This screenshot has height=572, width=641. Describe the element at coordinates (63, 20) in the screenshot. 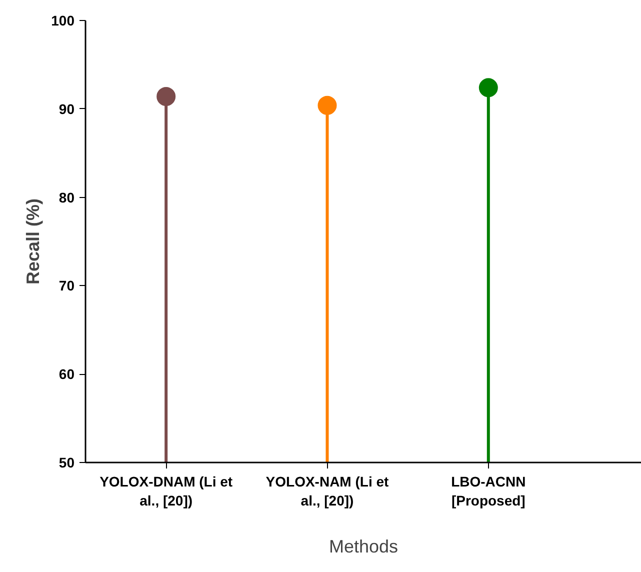

I see `y-tick-label: 100` at that location.